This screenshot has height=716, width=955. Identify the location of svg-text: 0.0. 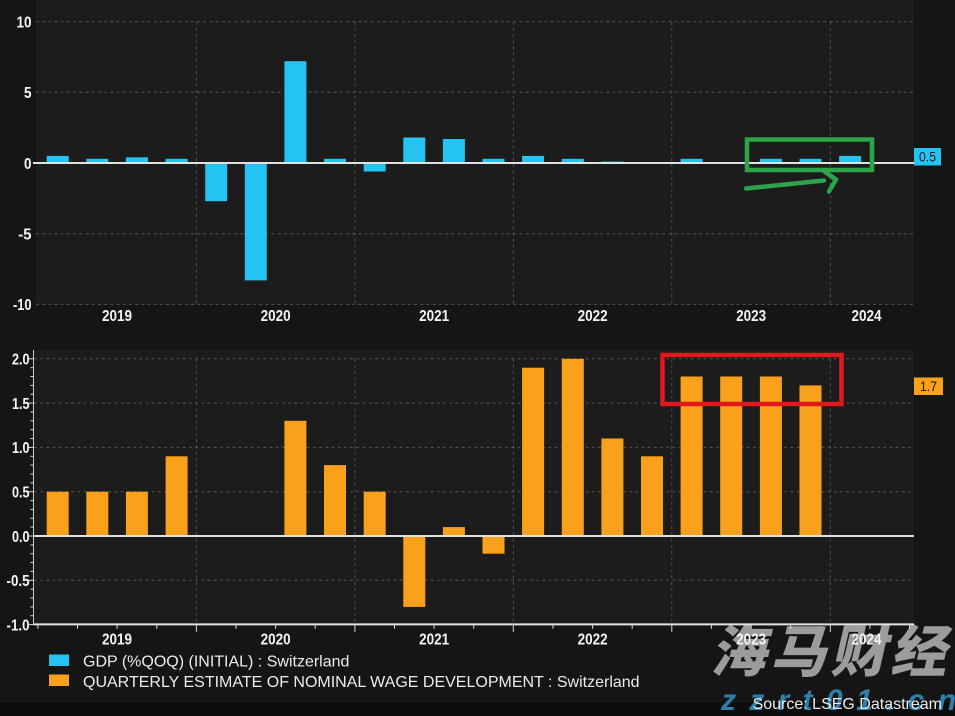
(21, 537).